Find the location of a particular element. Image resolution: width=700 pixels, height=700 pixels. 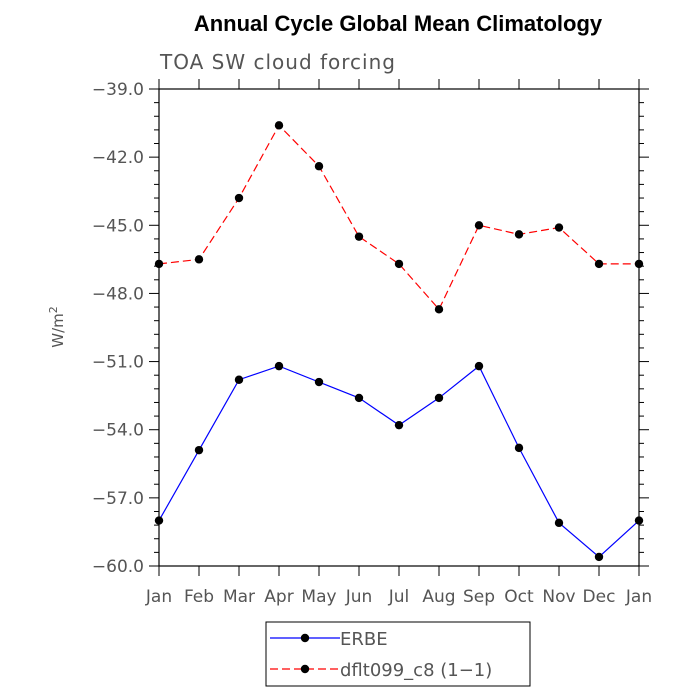

svg-text: W/m2 is located at coordinates (57, 327).